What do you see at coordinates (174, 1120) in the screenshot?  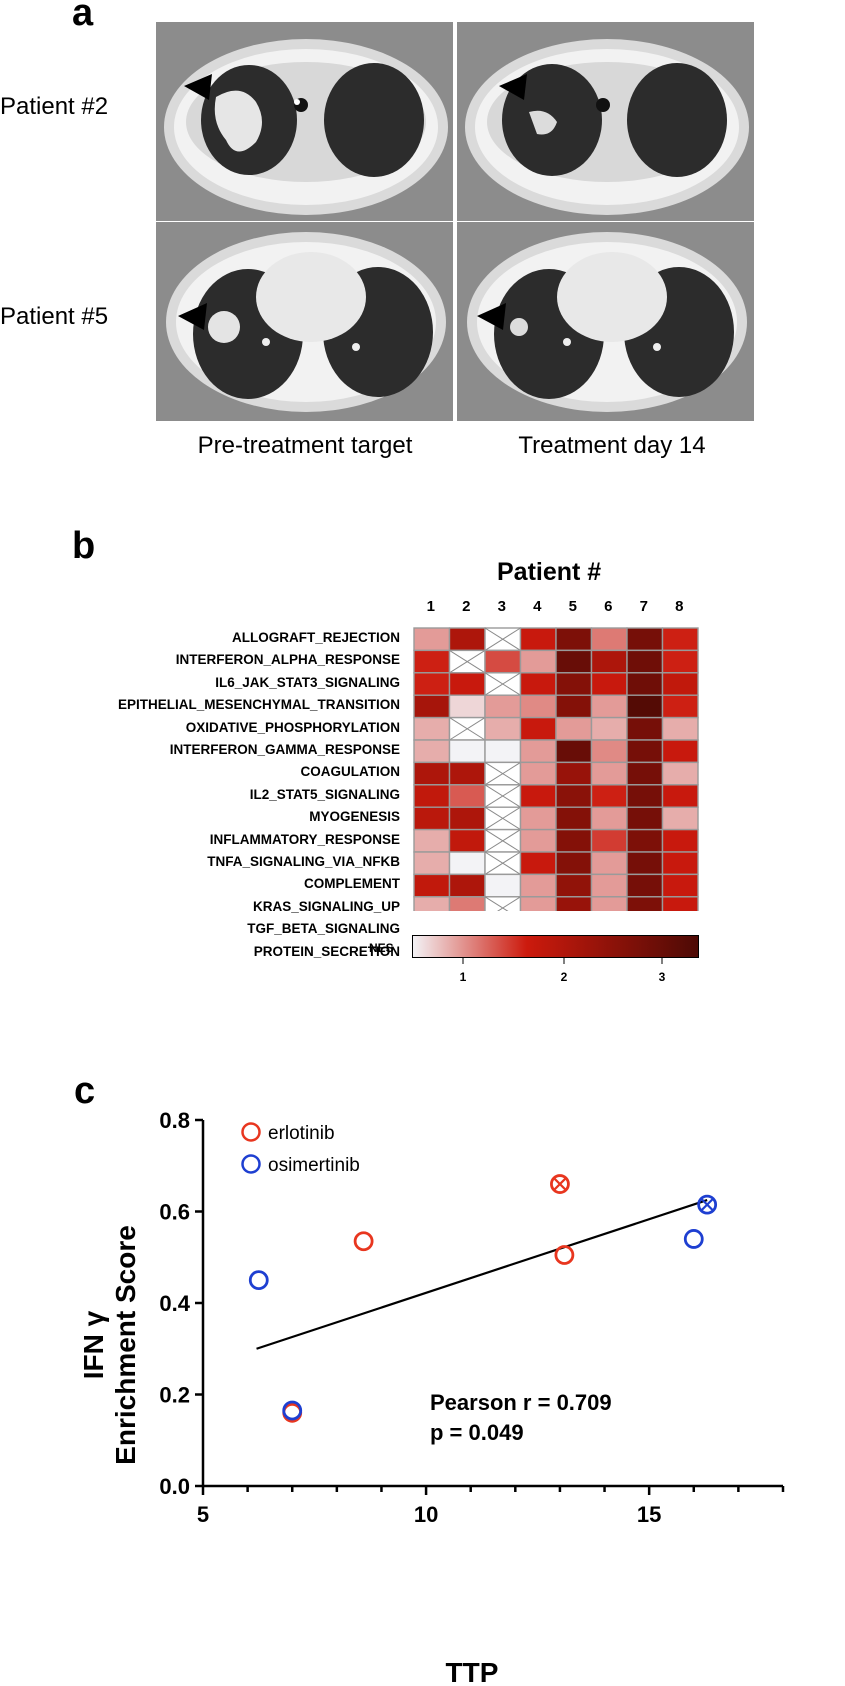 I see `y-tick-label: 0.8` at bounding box center [174, 1120].